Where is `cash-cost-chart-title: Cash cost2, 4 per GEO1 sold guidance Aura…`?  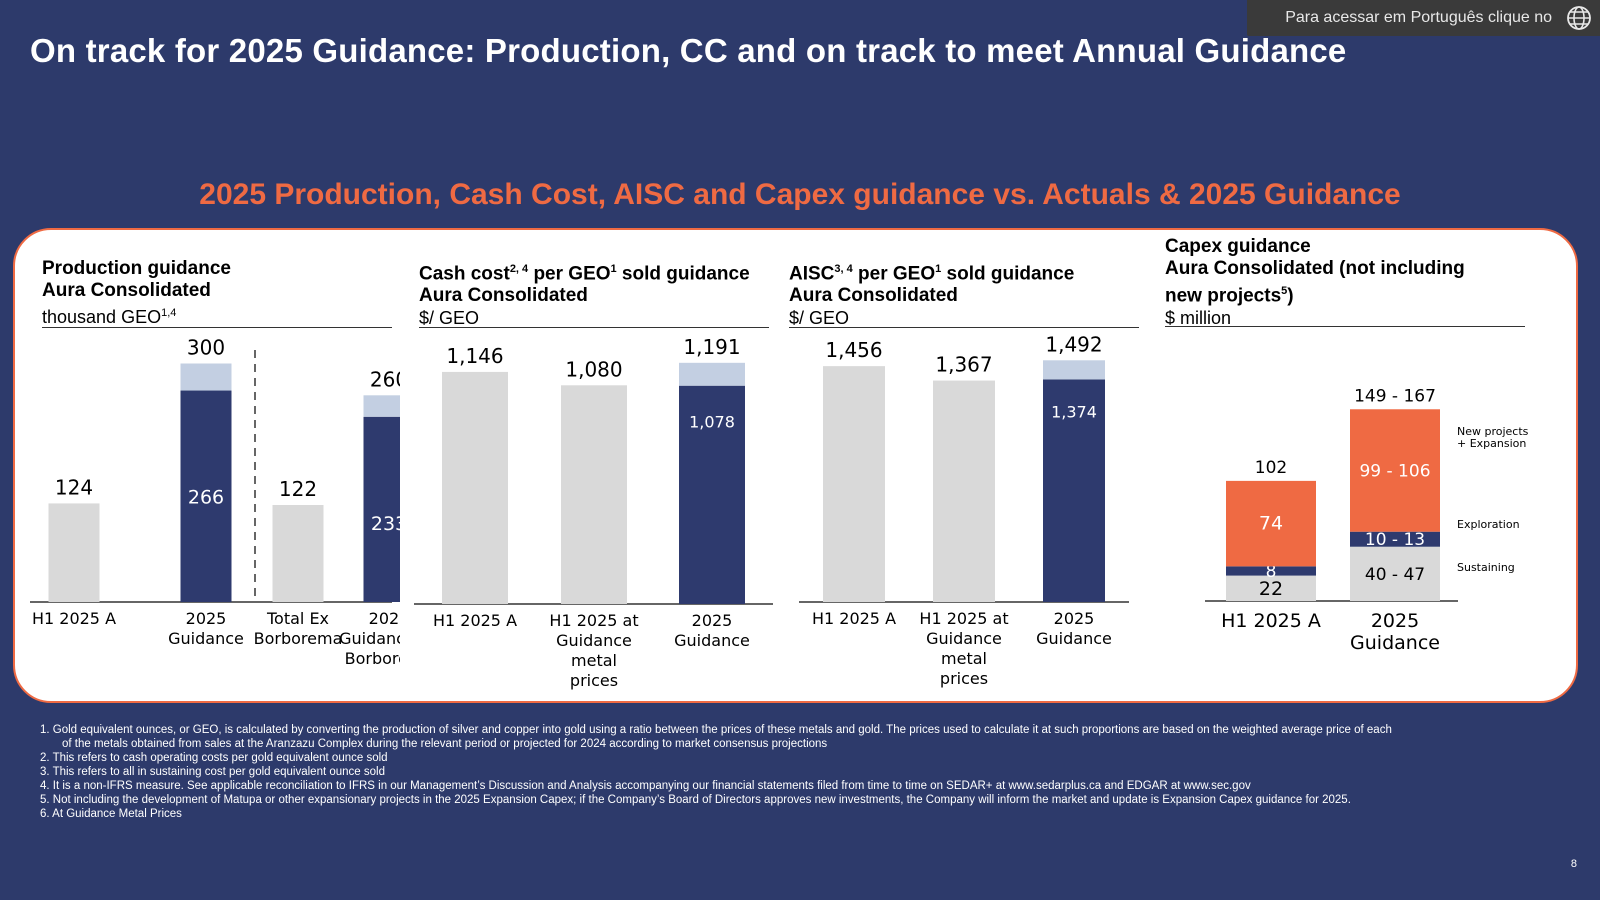 cash-cost-chart-title: Cash cost2, 4 per GEO1 sold guidance Aura… is located at coordinates (584, 285).